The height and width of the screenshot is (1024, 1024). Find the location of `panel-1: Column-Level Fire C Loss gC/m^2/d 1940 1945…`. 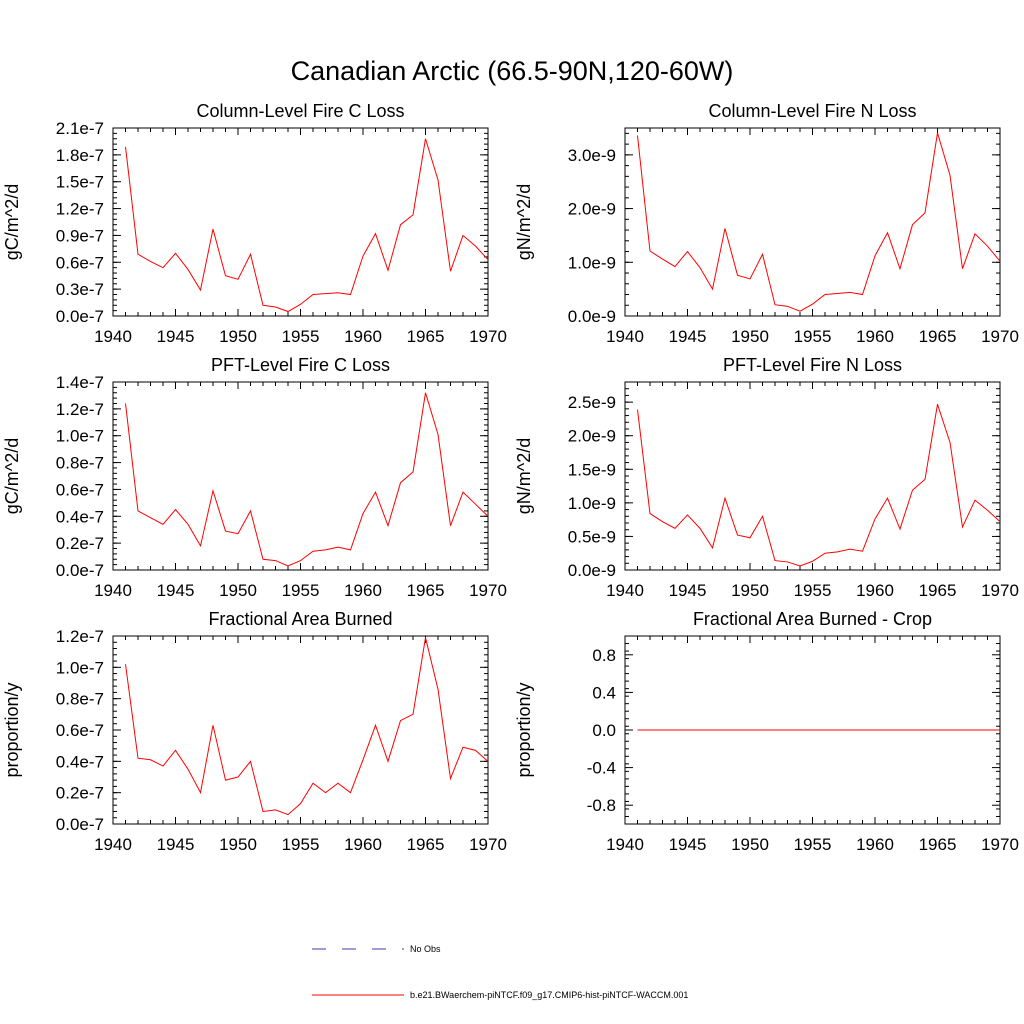

panel-1: Column-Level Fire C Loss gC/m^2/d 1940 1945… is located at coordinates (254, 223).